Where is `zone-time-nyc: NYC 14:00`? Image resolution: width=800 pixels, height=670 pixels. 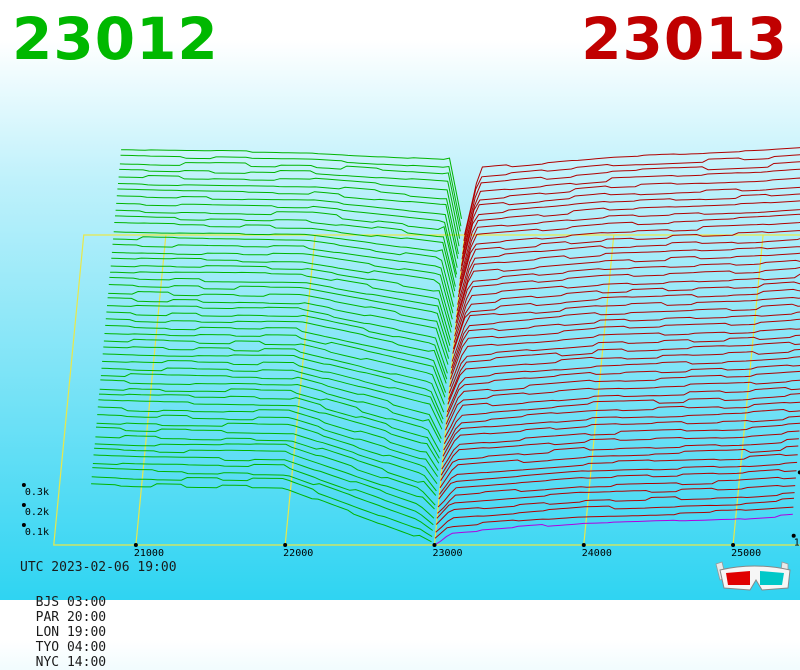 zone-time-nyc: NYC 14:00 is located at coordinates (71, 662).